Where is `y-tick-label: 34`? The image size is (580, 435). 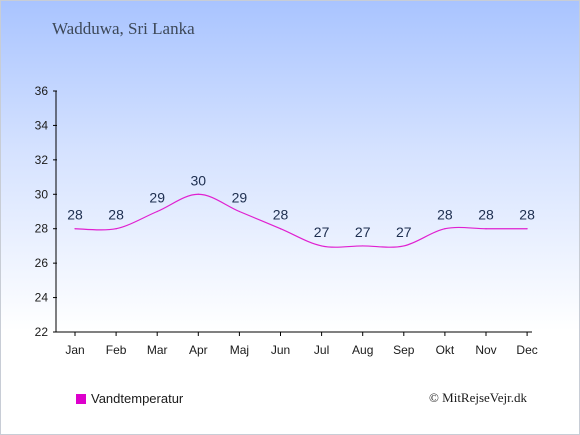 y-tick-label: 34 is located at coordinates (42, 125).